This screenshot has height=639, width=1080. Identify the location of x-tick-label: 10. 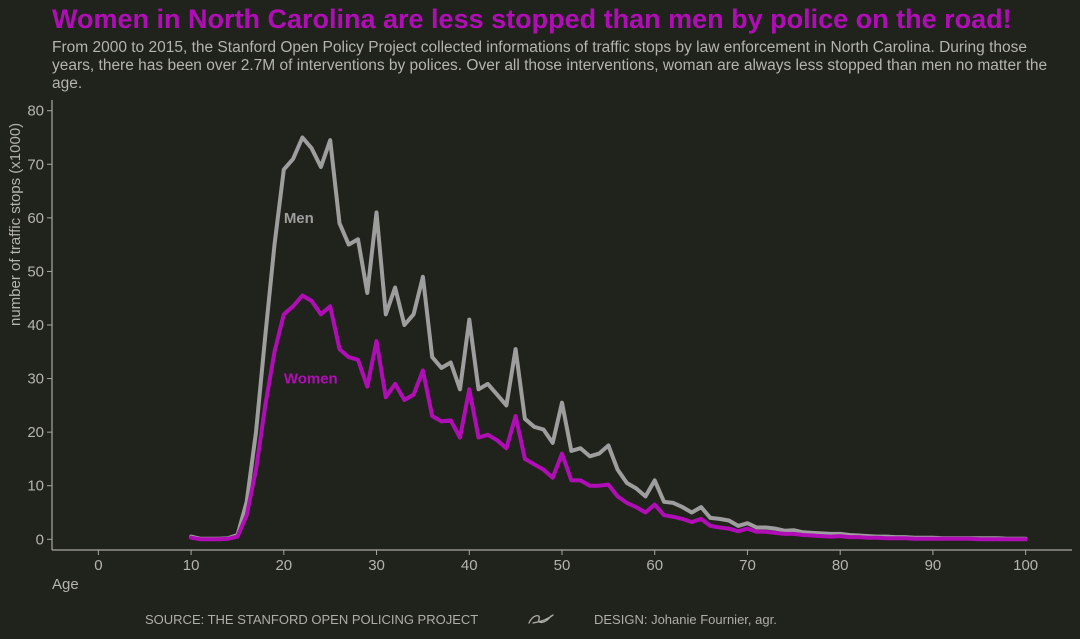
(191, 565).